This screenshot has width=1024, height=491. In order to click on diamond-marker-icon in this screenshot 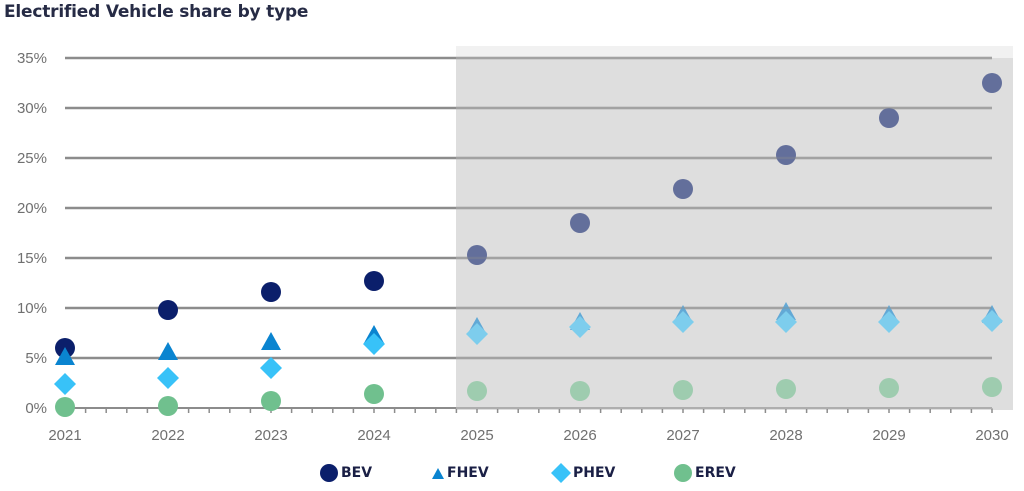, I will do `click(561, 473)`.